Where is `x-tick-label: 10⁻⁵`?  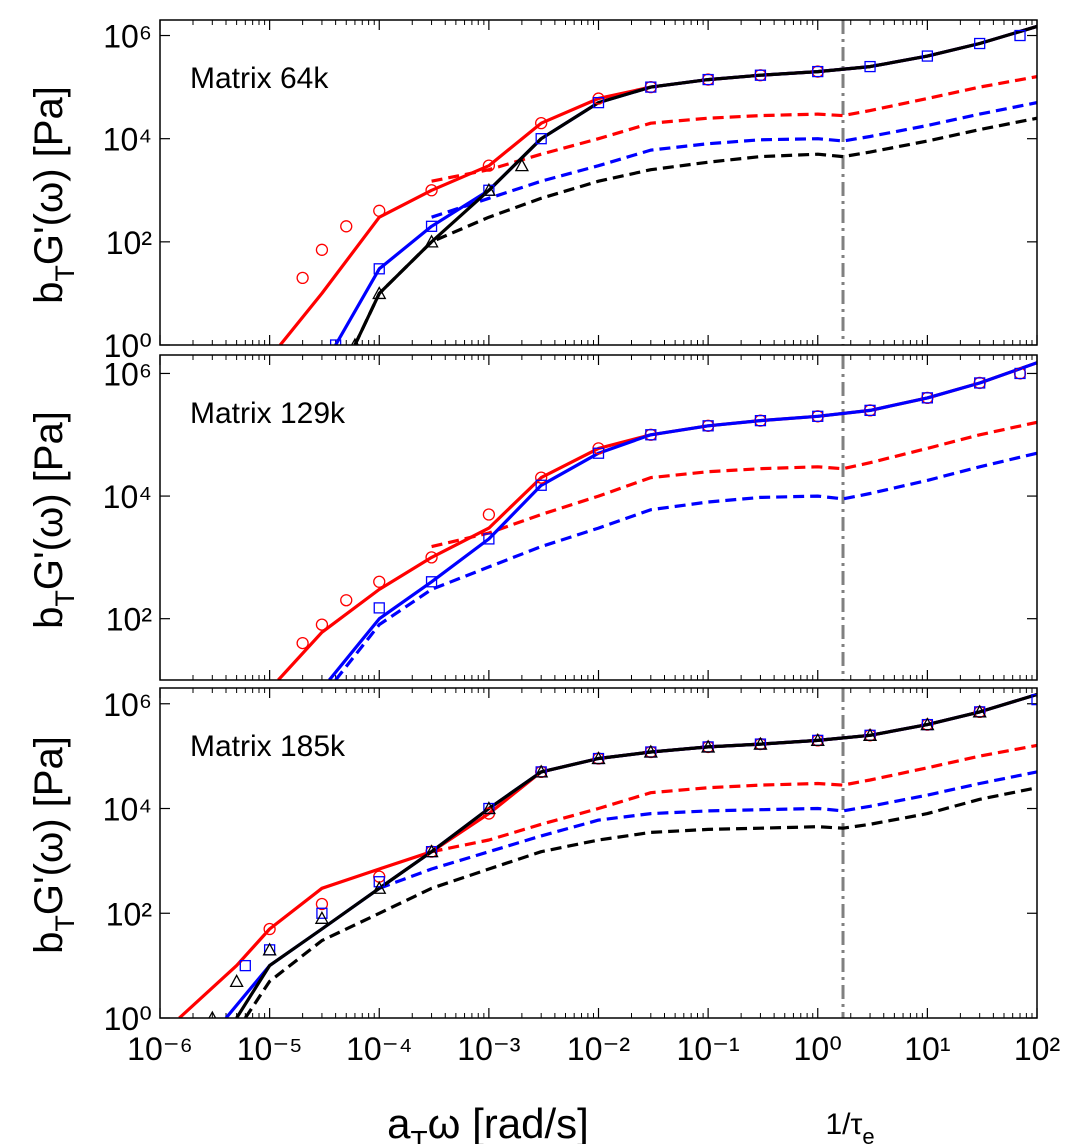
x-tick-label: 10⁻⁵ is located at coordinates (270, 1049).